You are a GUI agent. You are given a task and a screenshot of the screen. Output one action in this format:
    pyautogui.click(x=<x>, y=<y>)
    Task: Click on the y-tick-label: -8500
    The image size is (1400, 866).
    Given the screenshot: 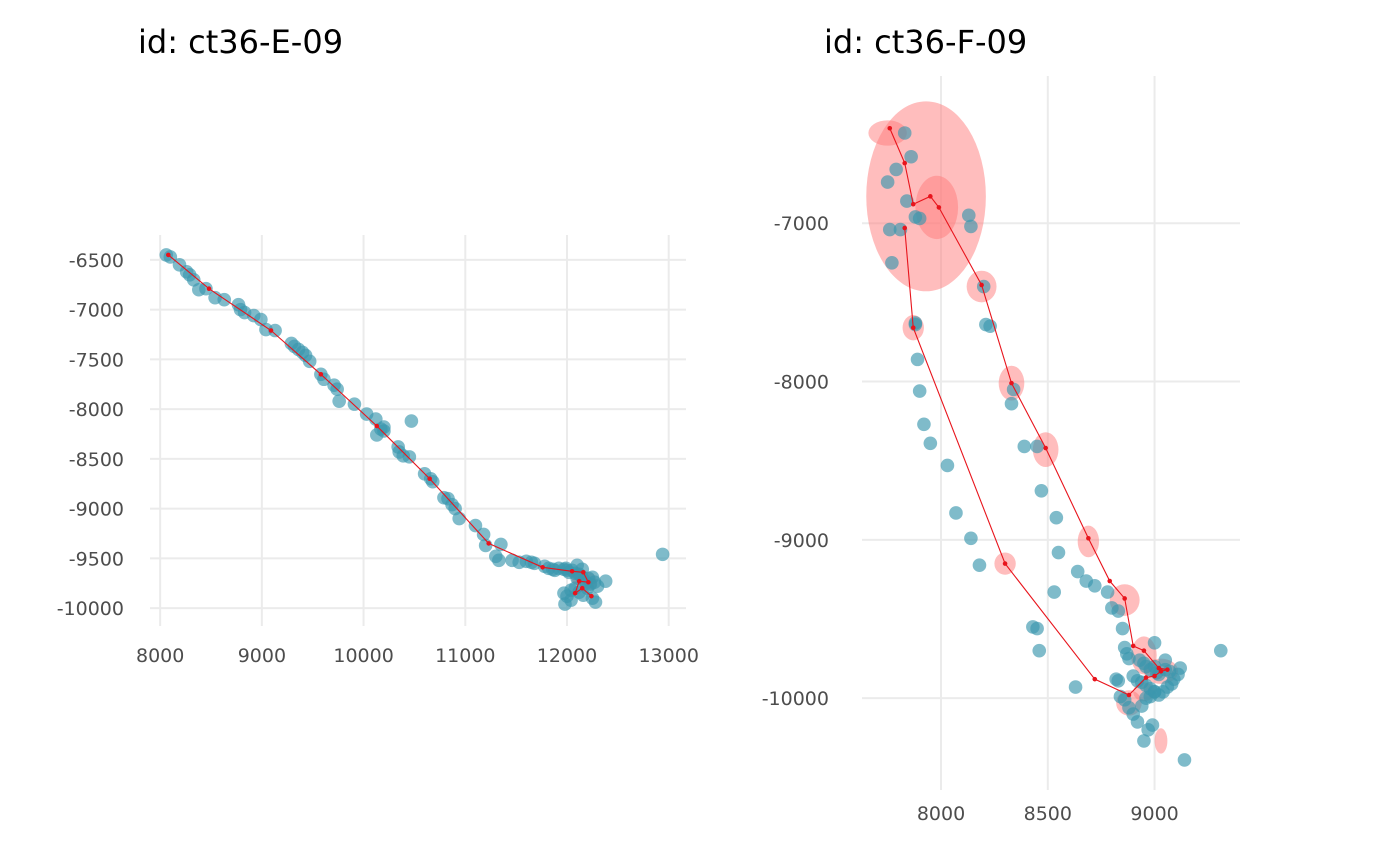 What is the action you would take?
    pyautogui.click(x=96, y=460)
    